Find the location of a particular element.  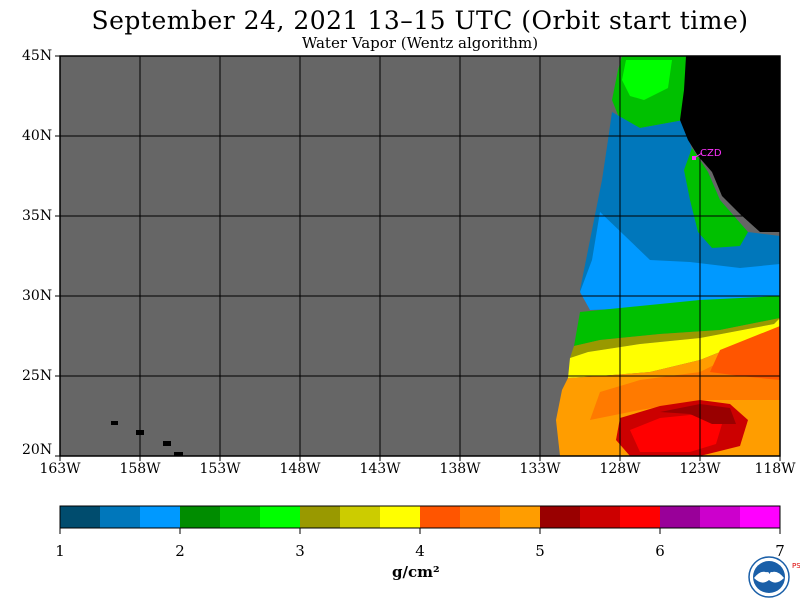

lat-label-45n: 45N is located at coordinates (37, 56).